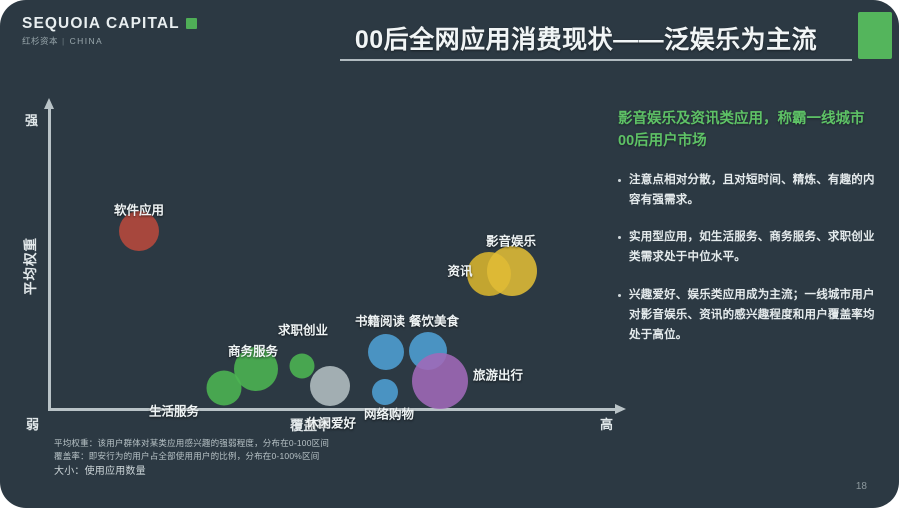 The height and width of the screenshot is (508, 899). I want to click on y-axis-line, so click(49, 259).